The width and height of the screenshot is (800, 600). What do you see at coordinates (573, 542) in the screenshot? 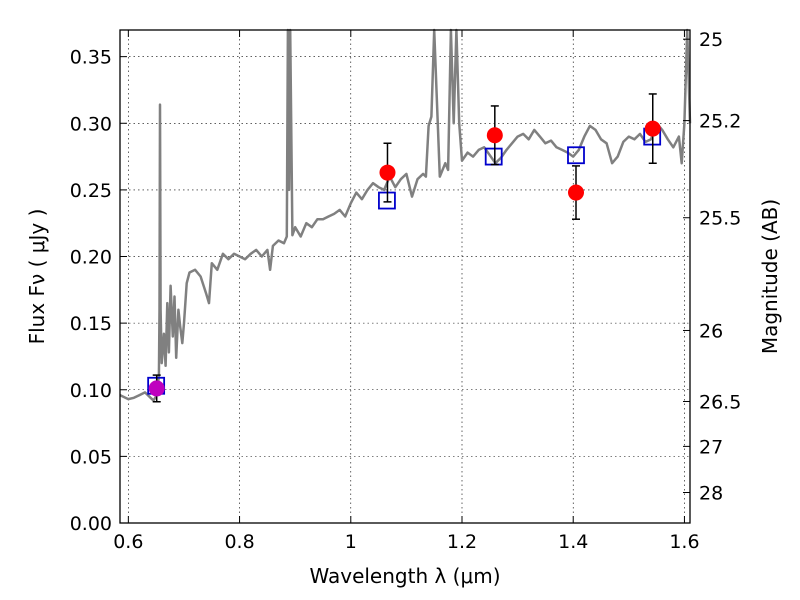
I see `x-tick-label: 1.4` at bounding box center [573, 542].